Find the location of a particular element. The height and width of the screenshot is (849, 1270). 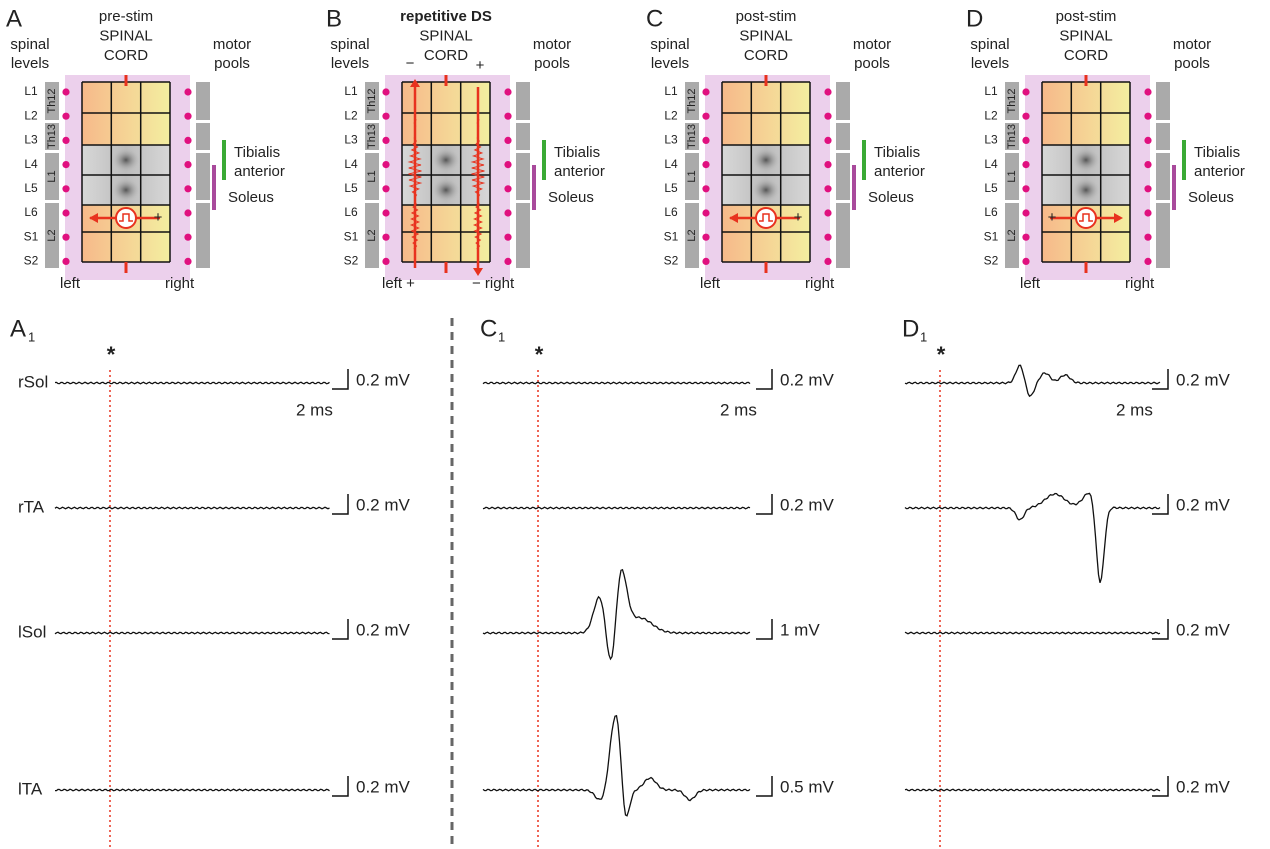

right-label: right is located at coordinates (180, 283).